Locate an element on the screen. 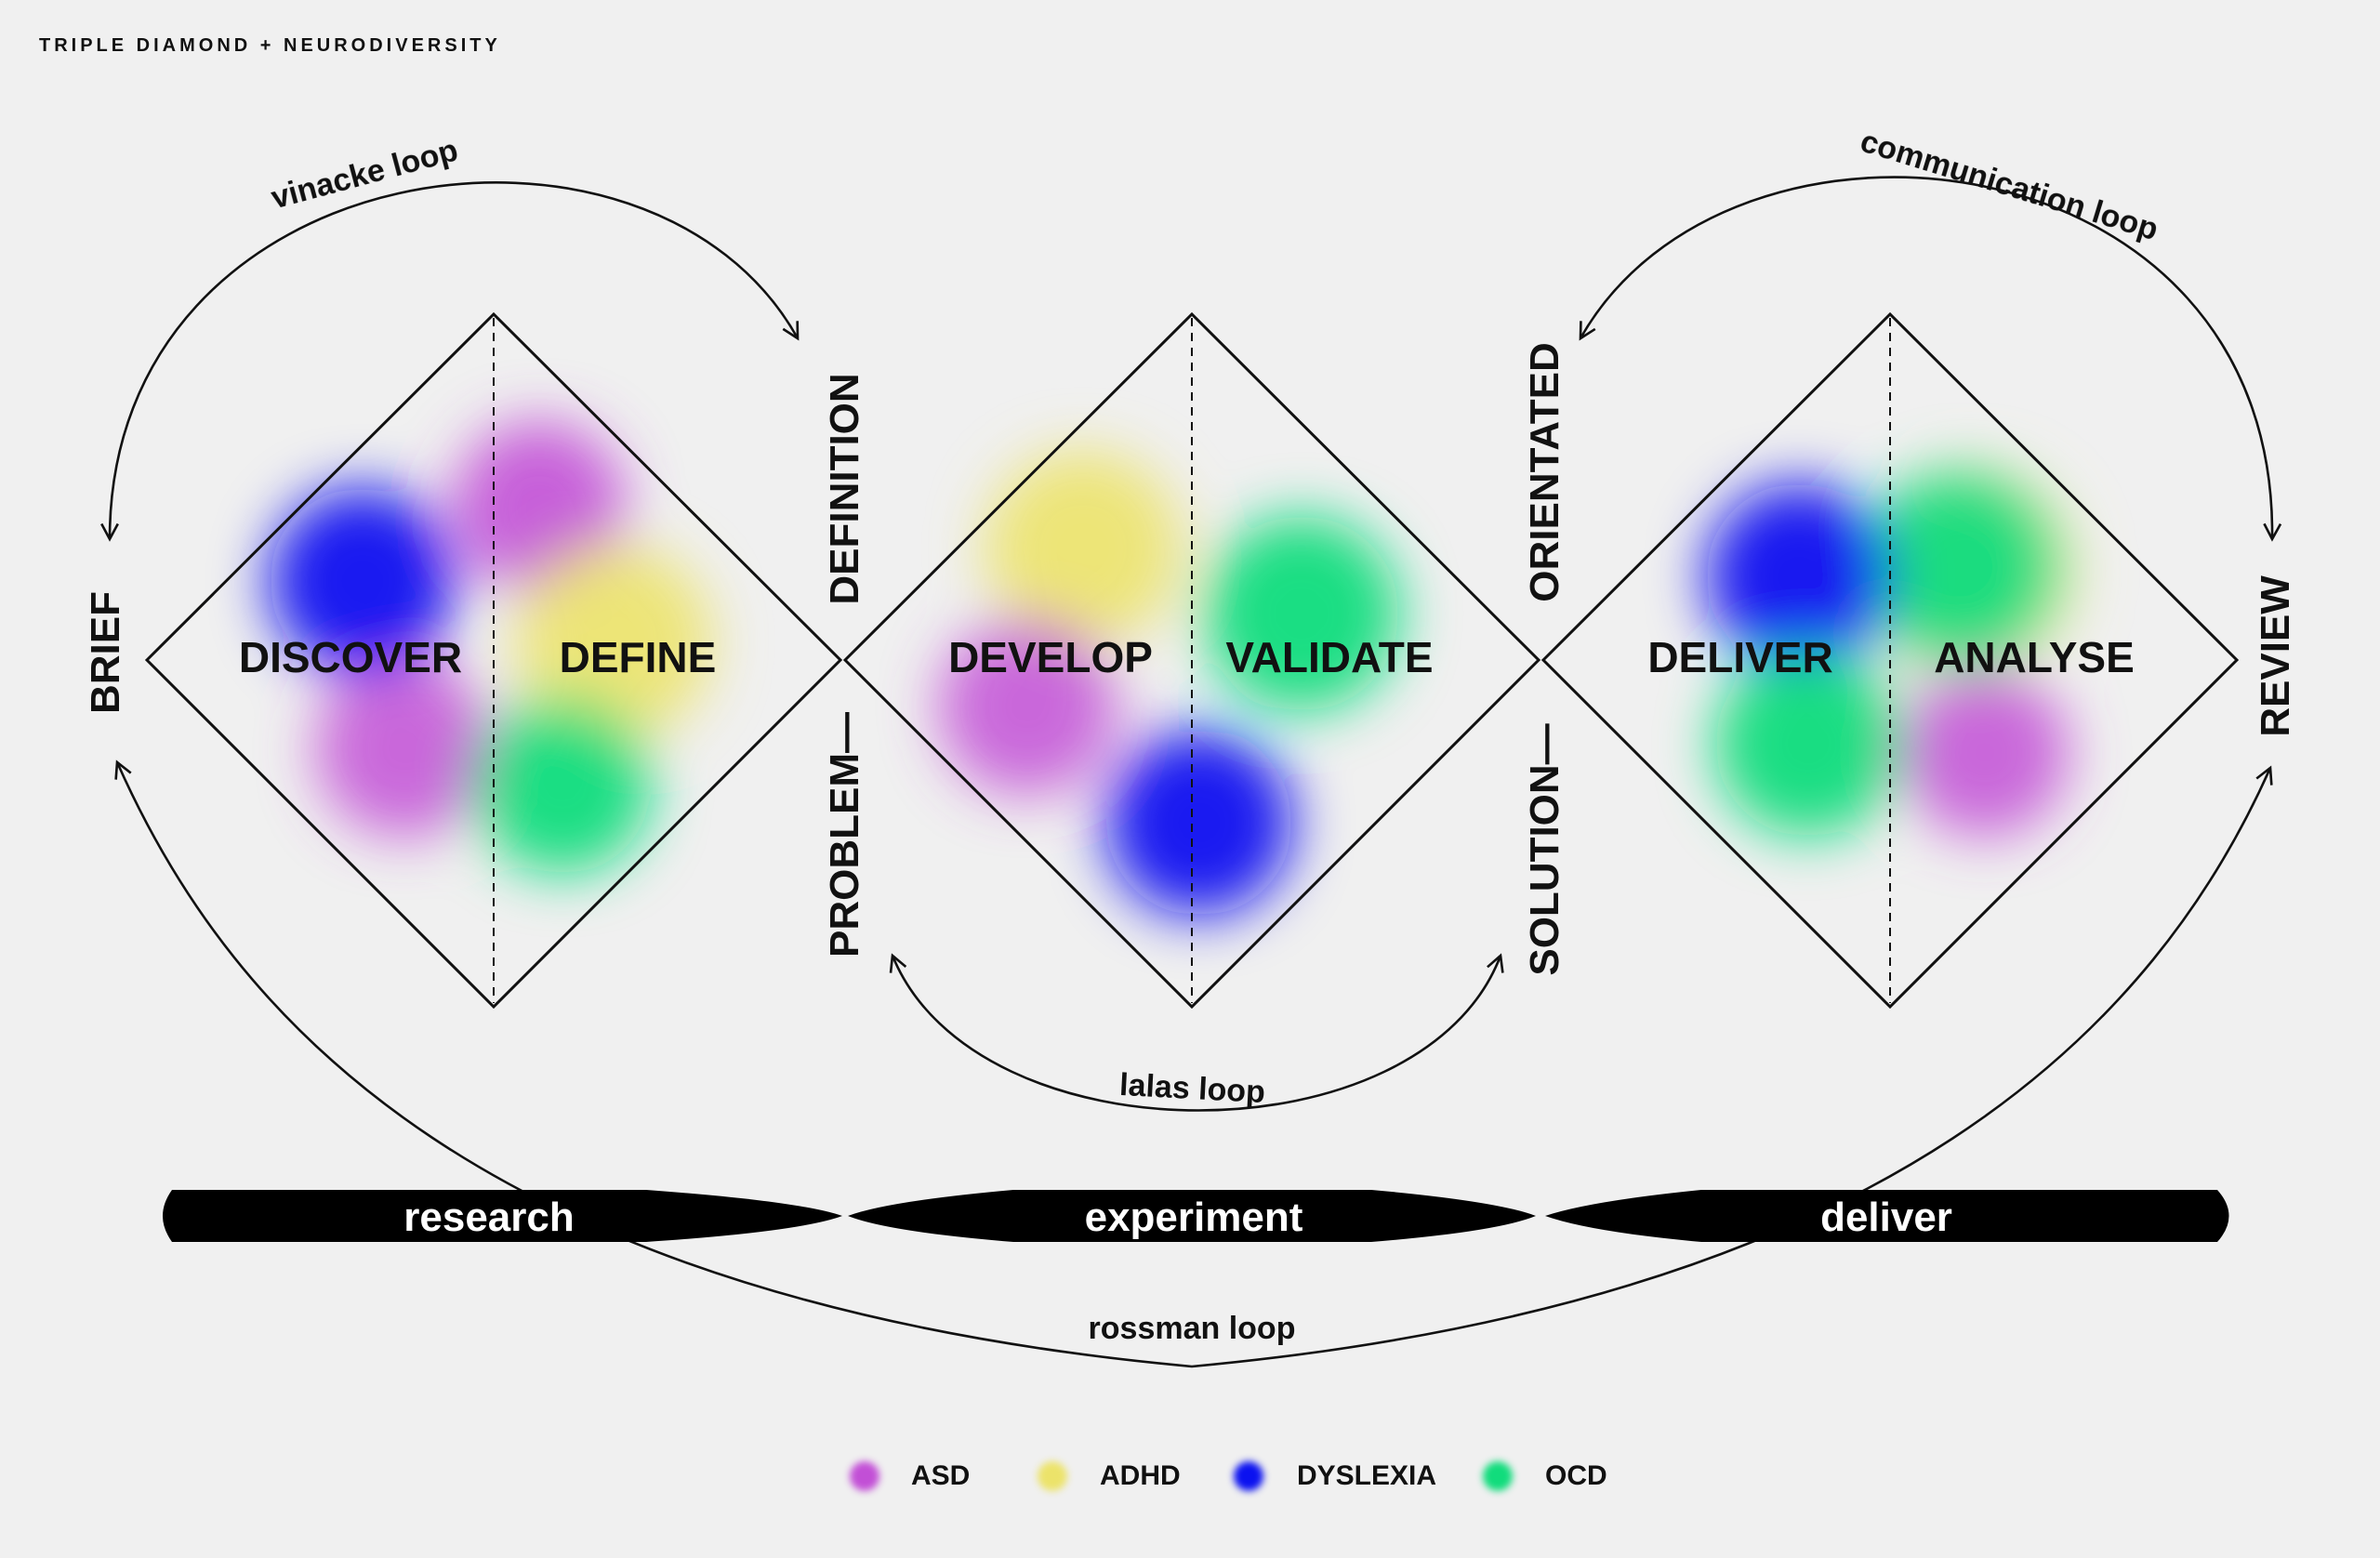 The width and height of the screenshot is (2380, 1558). diamond-2-blobs is located at coordinates (1169, 683).